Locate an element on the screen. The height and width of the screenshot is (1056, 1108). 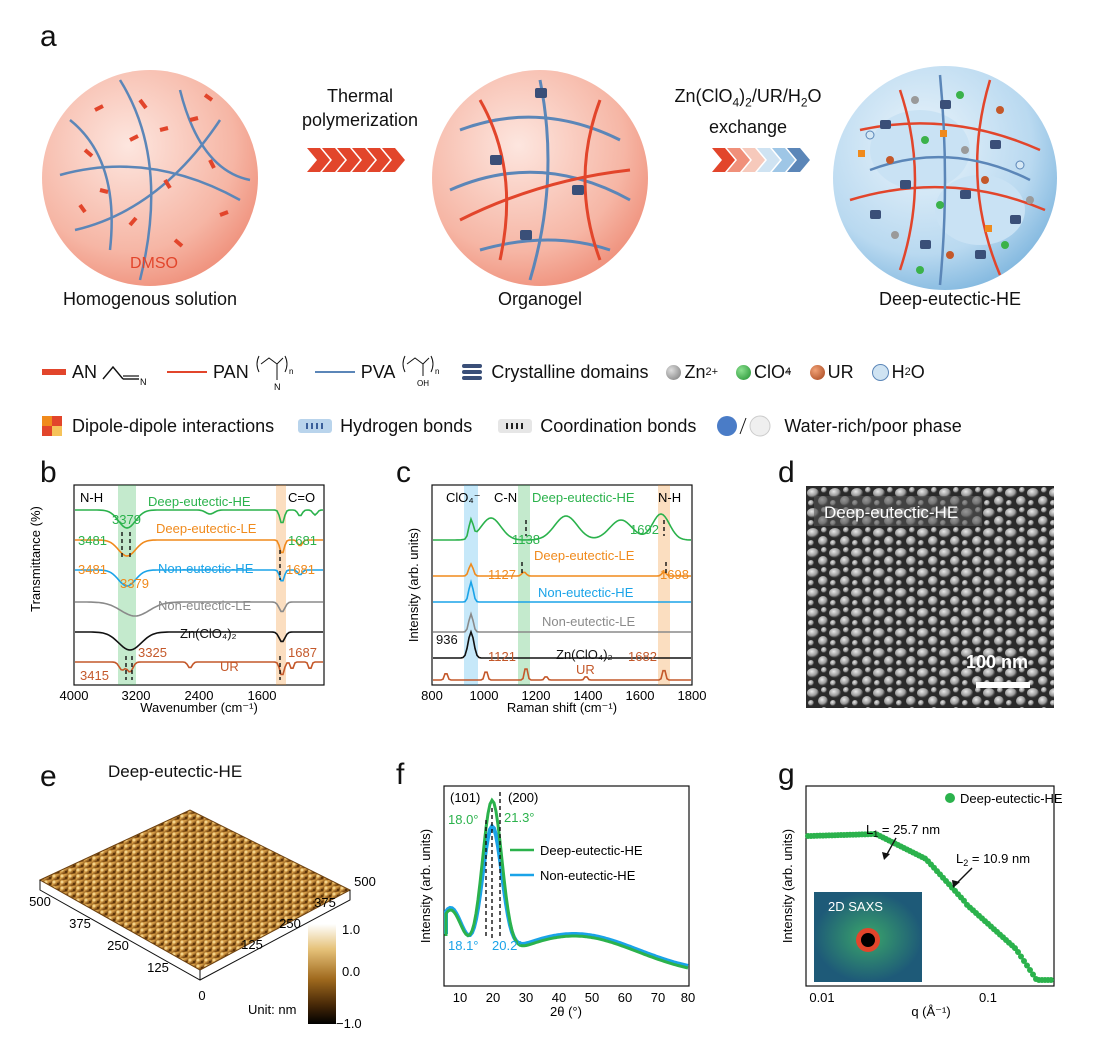
x-axis-label: Wavenumber (cm⁻¹) is located at coordinates (199, 707).